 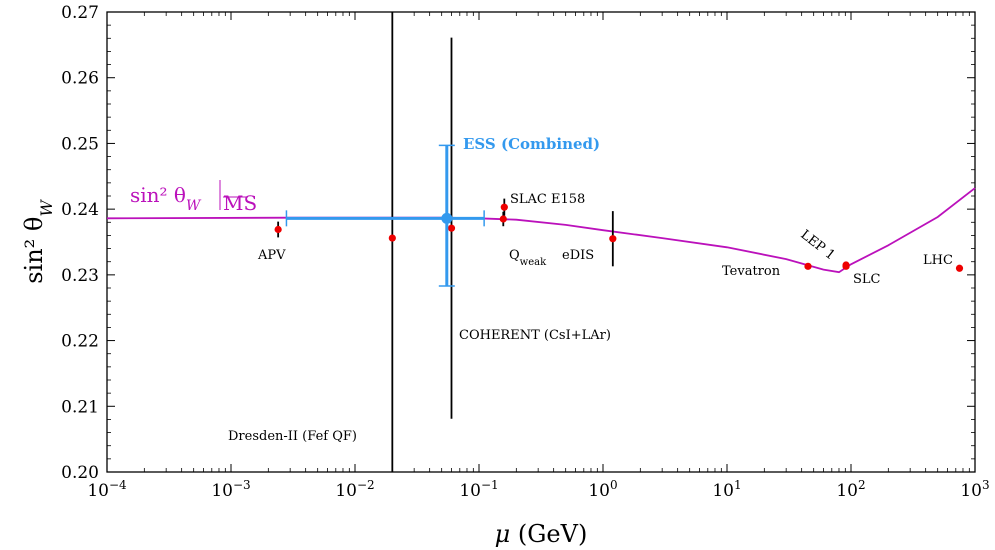 What do you see at coordinates (38, 241) in the screenshot?
I see `y-axis-title: sin² θW` at bounding box center [38, 241].